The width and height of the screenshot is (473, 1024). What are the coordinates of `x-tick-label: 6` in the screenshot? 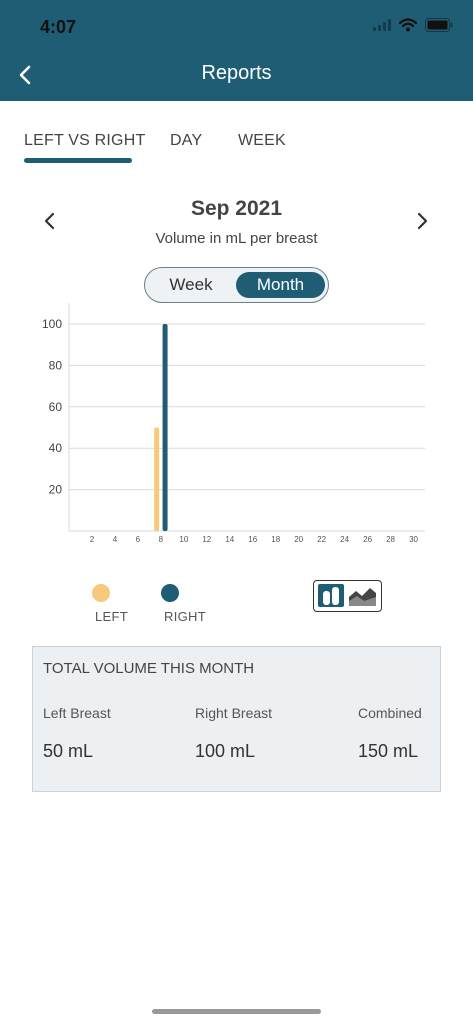 It's located at (138, 539).